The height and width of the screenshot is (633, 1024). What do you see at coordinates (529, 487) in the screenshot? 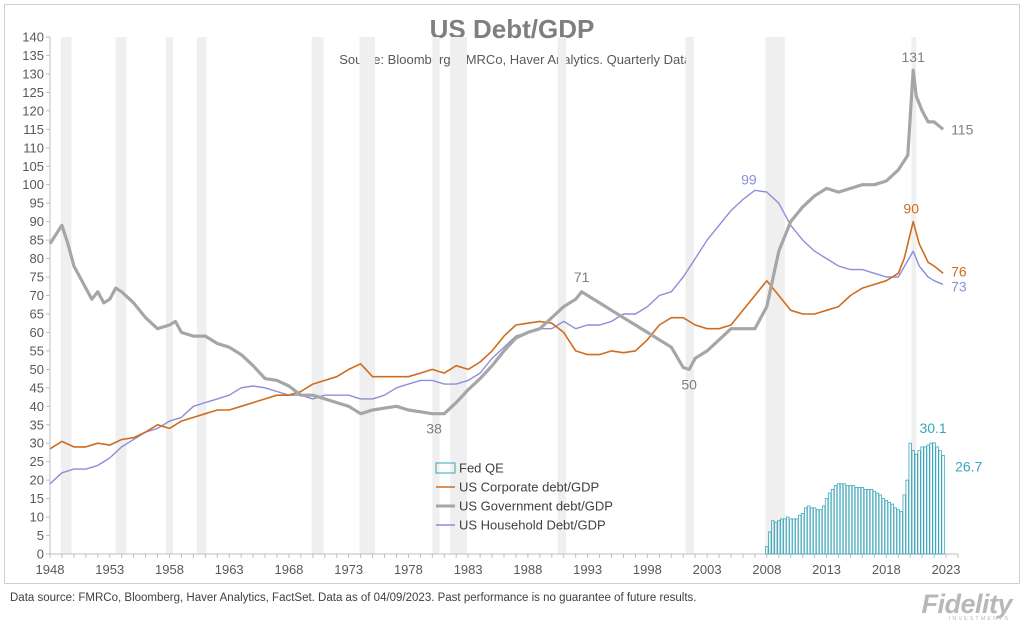
I see `legend-label: US Corporate debt/GDP` at bounding box center [529, 487].